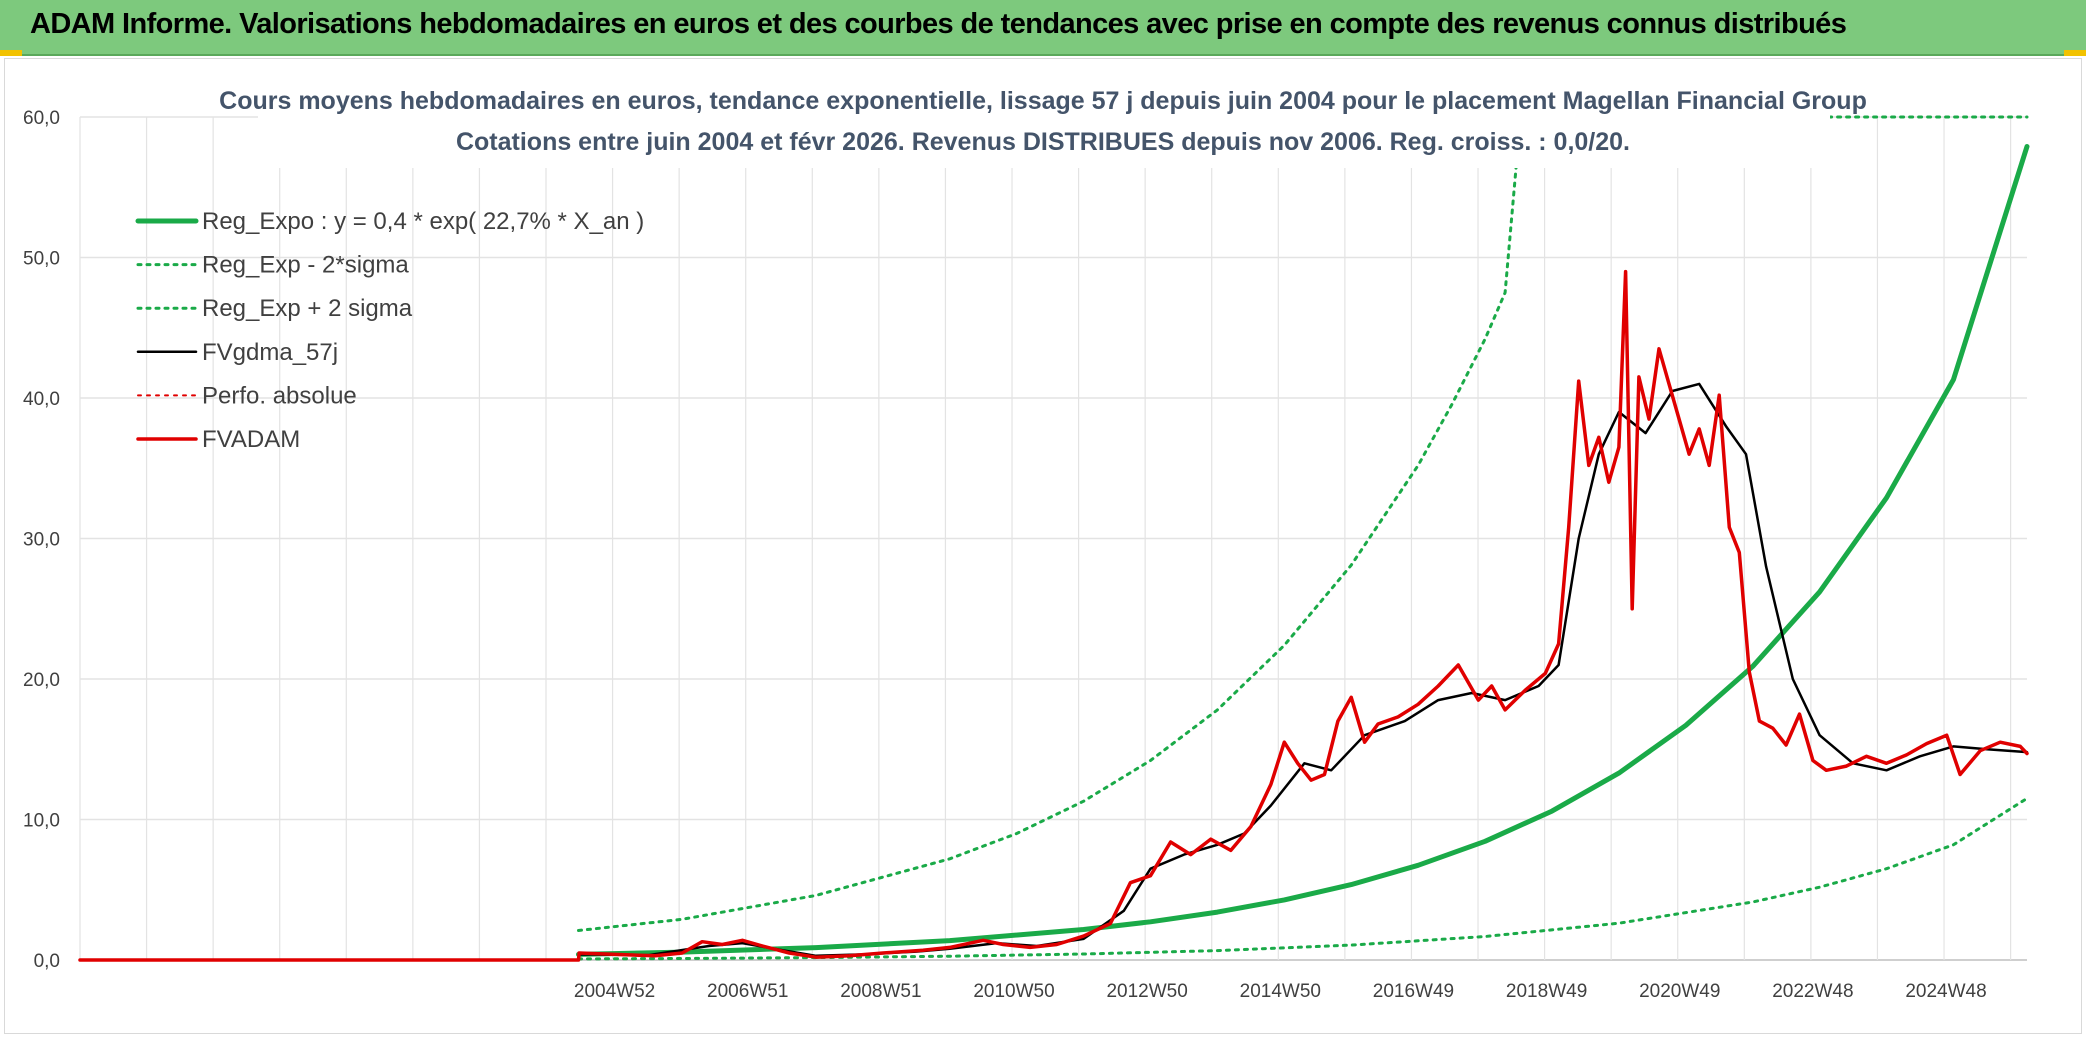 This screenshot has height=1038, width=2086. I want to click on y-tick-label: 50,0, so click(41, 259).